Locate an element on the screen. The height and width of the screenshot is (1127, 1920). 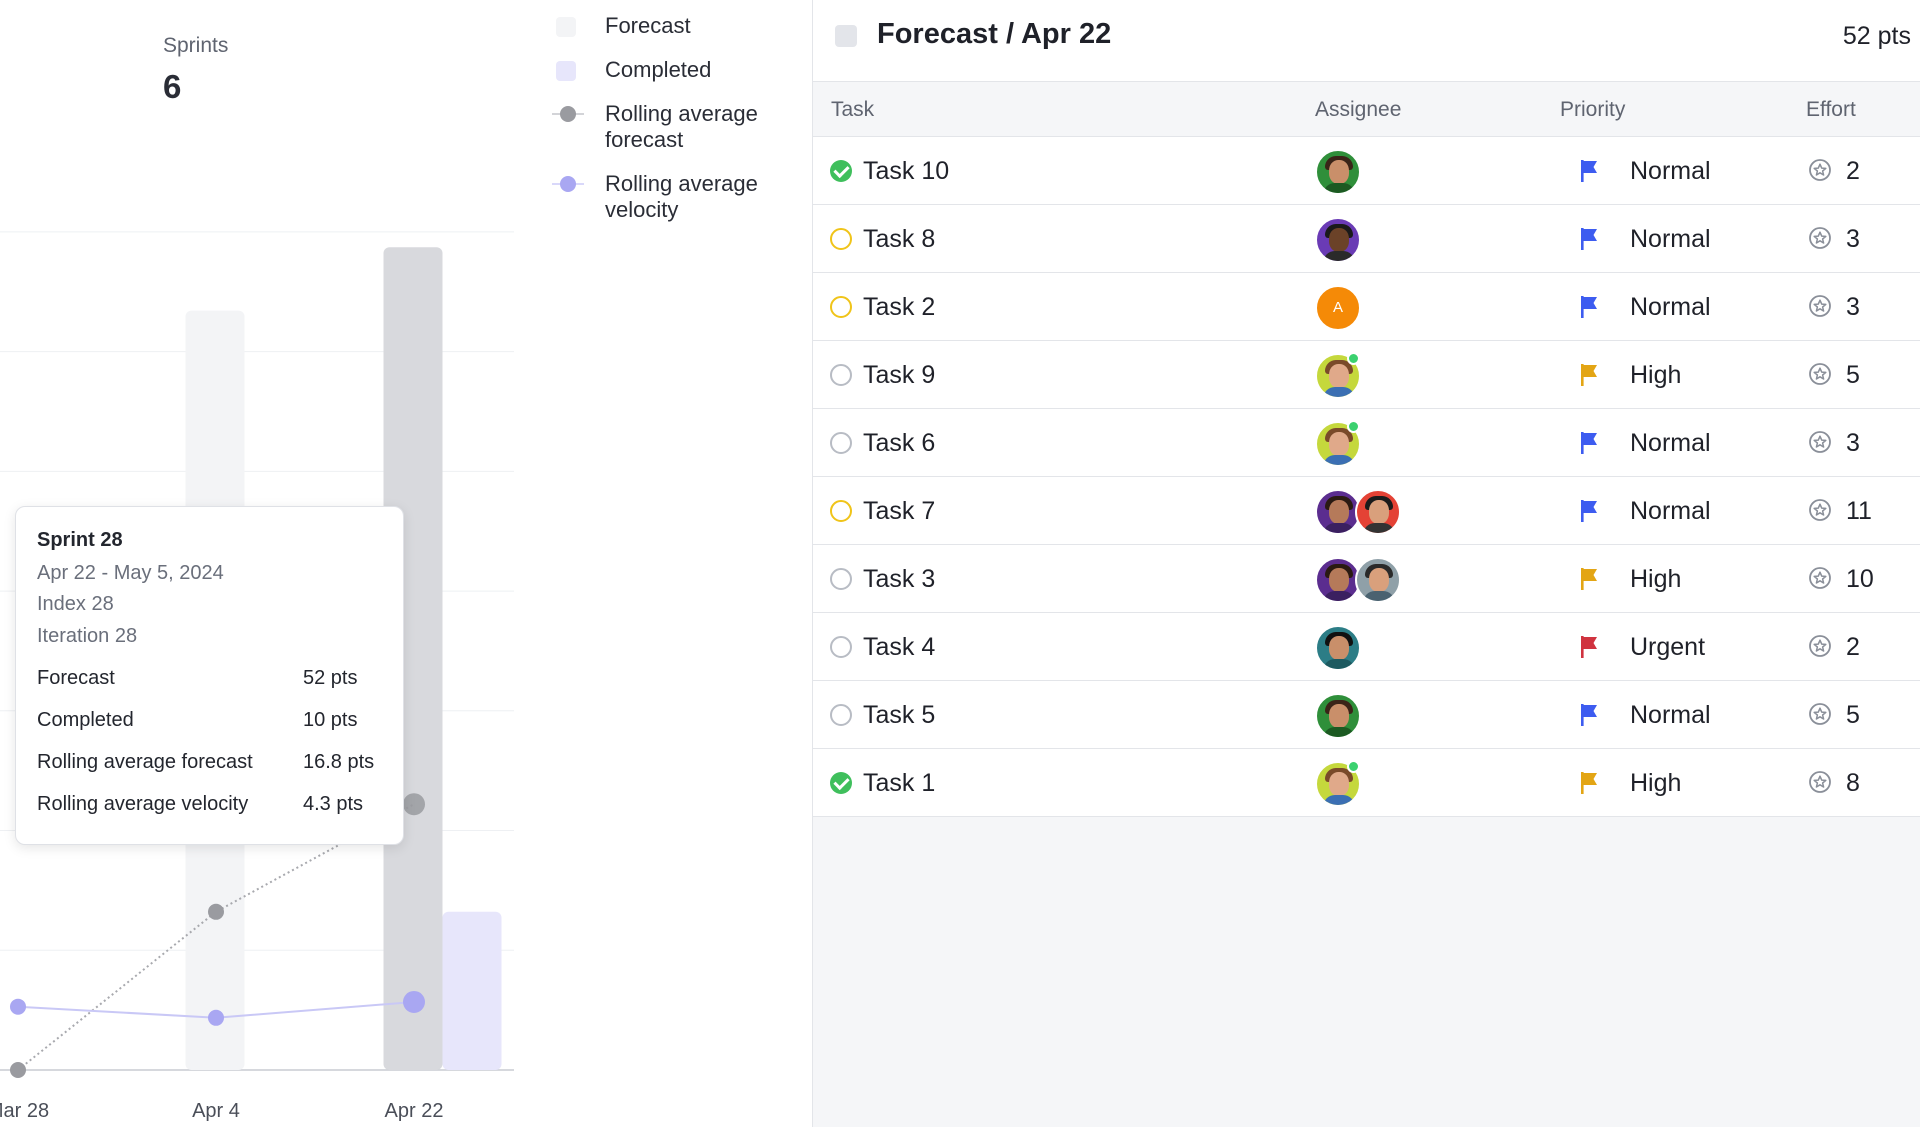
task-name: Task 7 is located at coordinates (899, 511).